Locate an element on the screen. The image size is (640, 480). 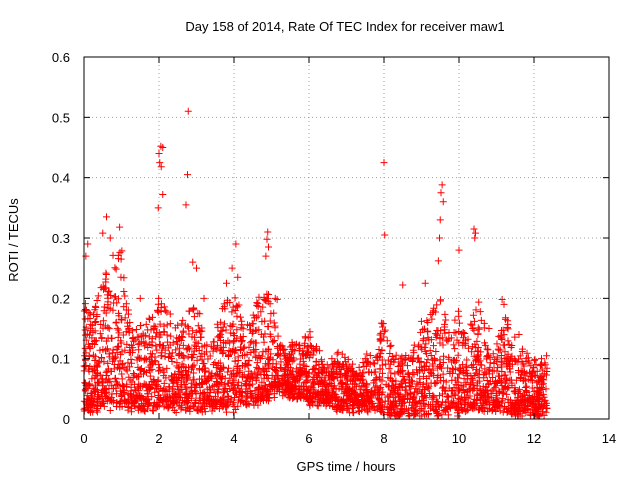
x-tick-label: 10 is located at coordinates (459, 438).